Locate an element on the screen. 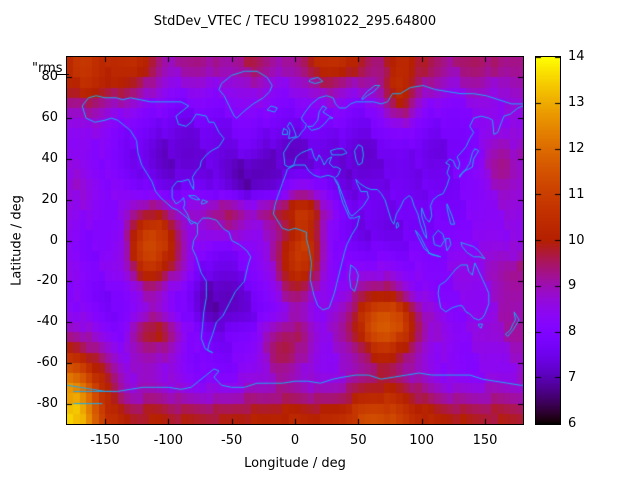  colorbar-tick-label: 7 is located at coordinates (572, 378).